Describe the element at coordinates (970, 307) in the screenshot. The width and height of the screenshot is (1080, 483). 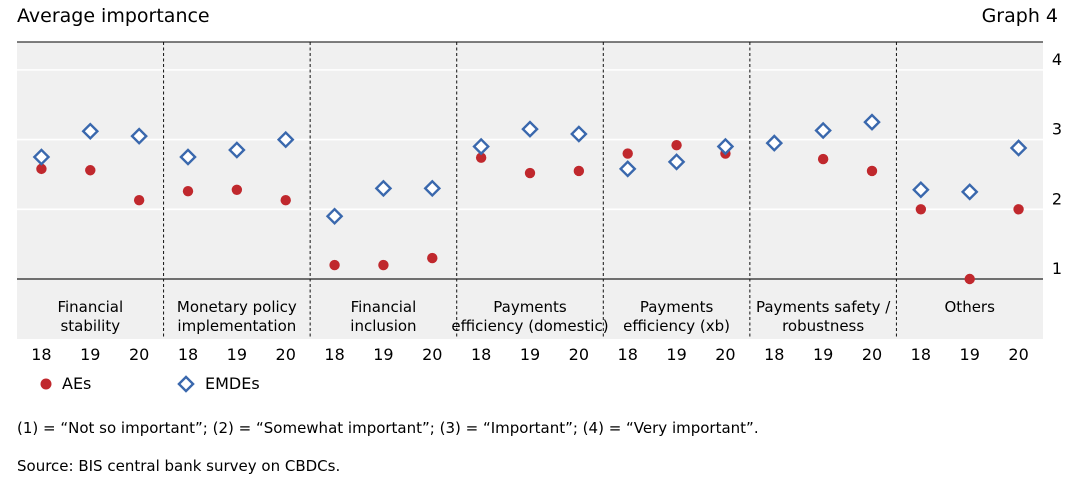
I see `group-label: Others` at that location.